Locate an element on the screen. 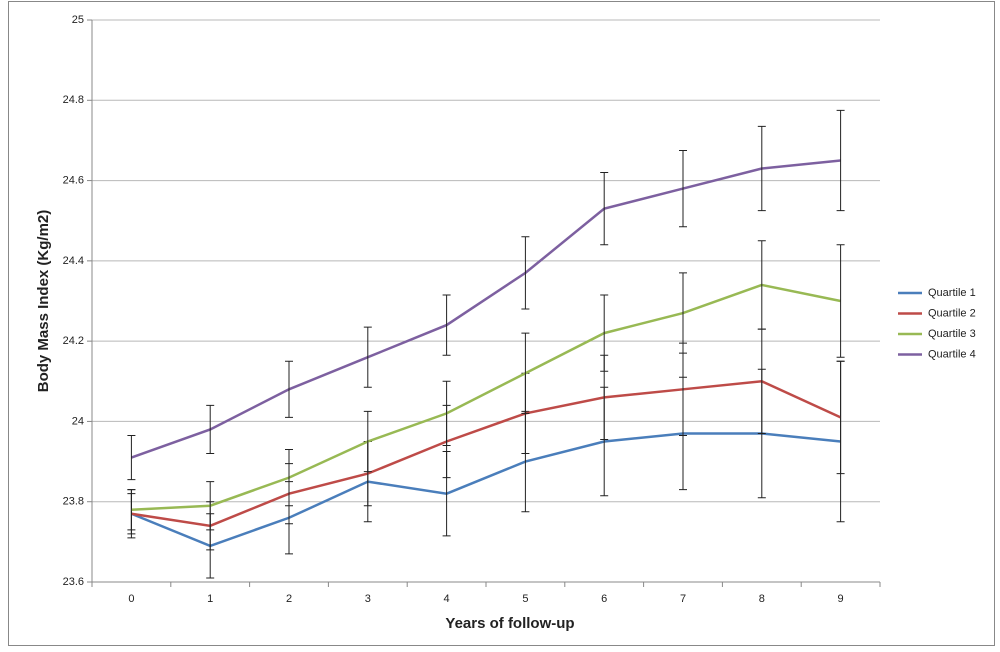  x-tick-label: 6 is located at coordinates (604, 599).